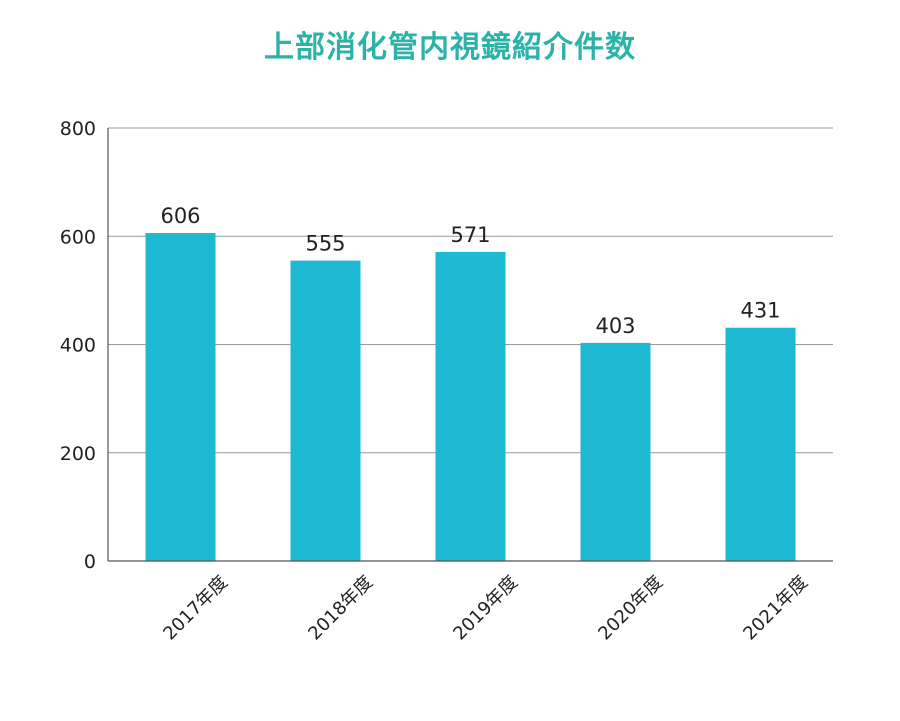  Describe the element at coordinates (340, 608) in the screenshot. I see `x-category-label: 2018年度` at that location.